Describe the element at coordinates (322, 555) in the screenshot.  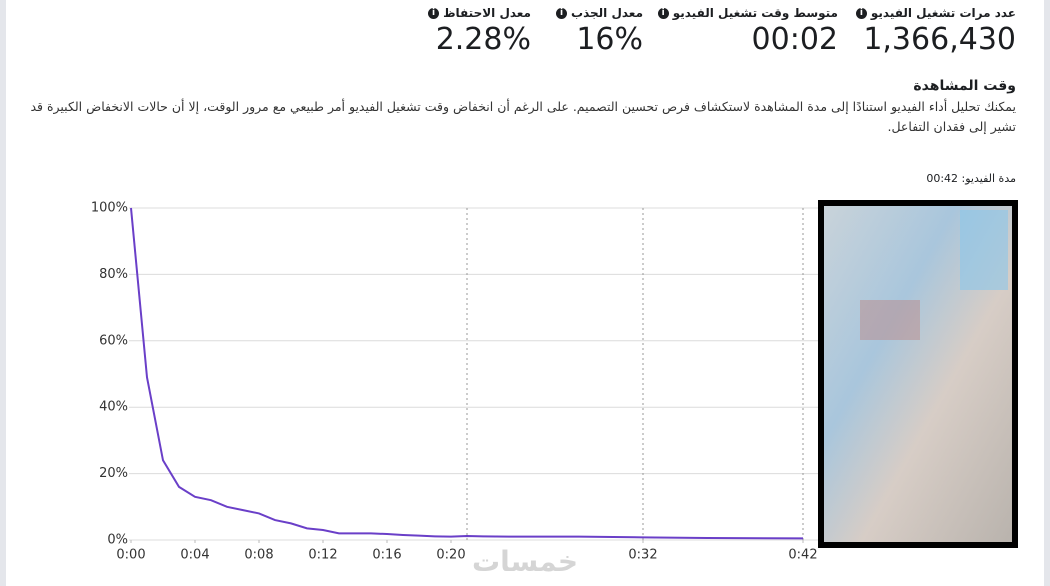
I see `x-tick-label: 0:12` at that location.